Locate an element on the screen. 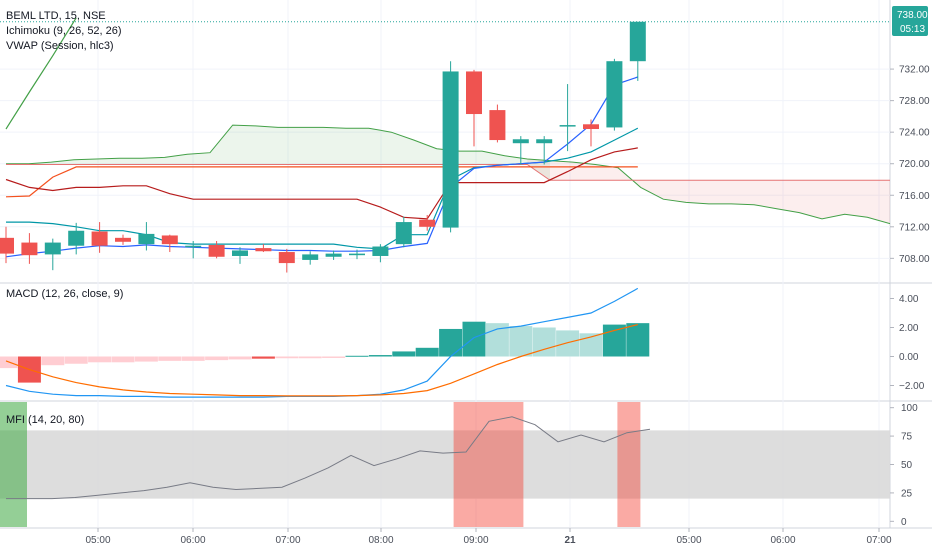 This screenshot has height=550, width=932. macd-tick-label: 0.00 is located at coordinates (909, 357).